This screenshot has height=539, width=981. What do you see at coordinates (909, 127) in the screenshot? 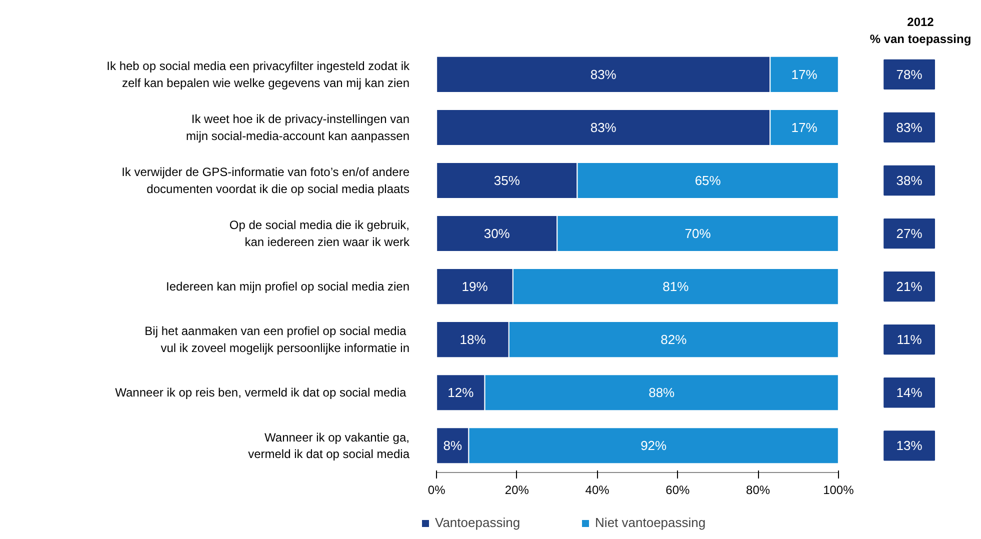
I see `text: 83%` at bounding box center [909, 127].